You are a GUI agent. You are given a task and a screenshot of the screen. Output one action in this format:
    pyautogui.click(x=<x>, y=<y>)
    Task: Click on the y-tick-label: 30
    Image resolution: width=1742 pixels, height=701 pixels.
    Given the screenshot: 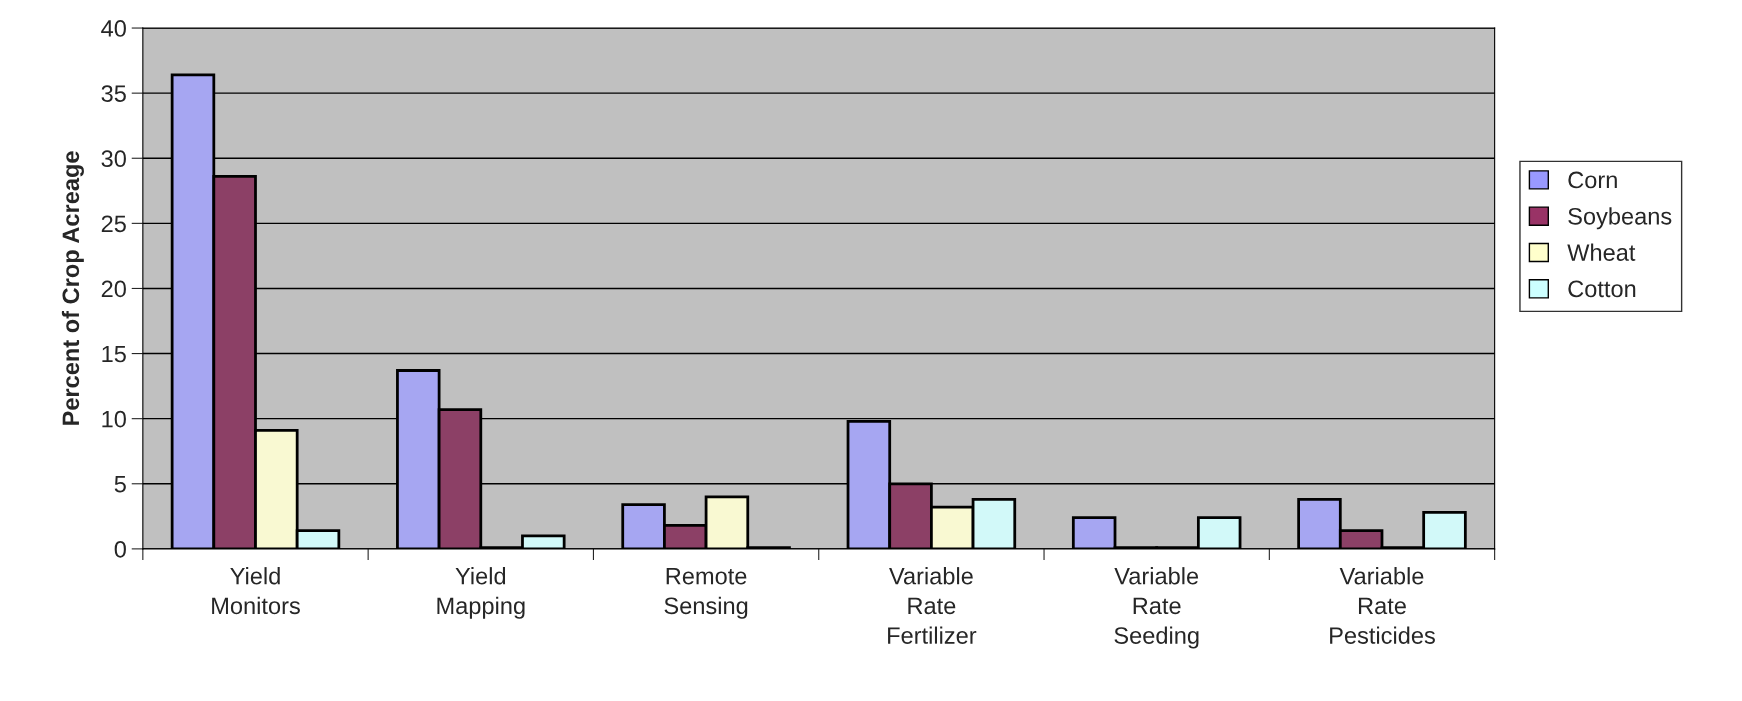 What is the action you would take?
    pyautogui.click(x=113, y=159)
    